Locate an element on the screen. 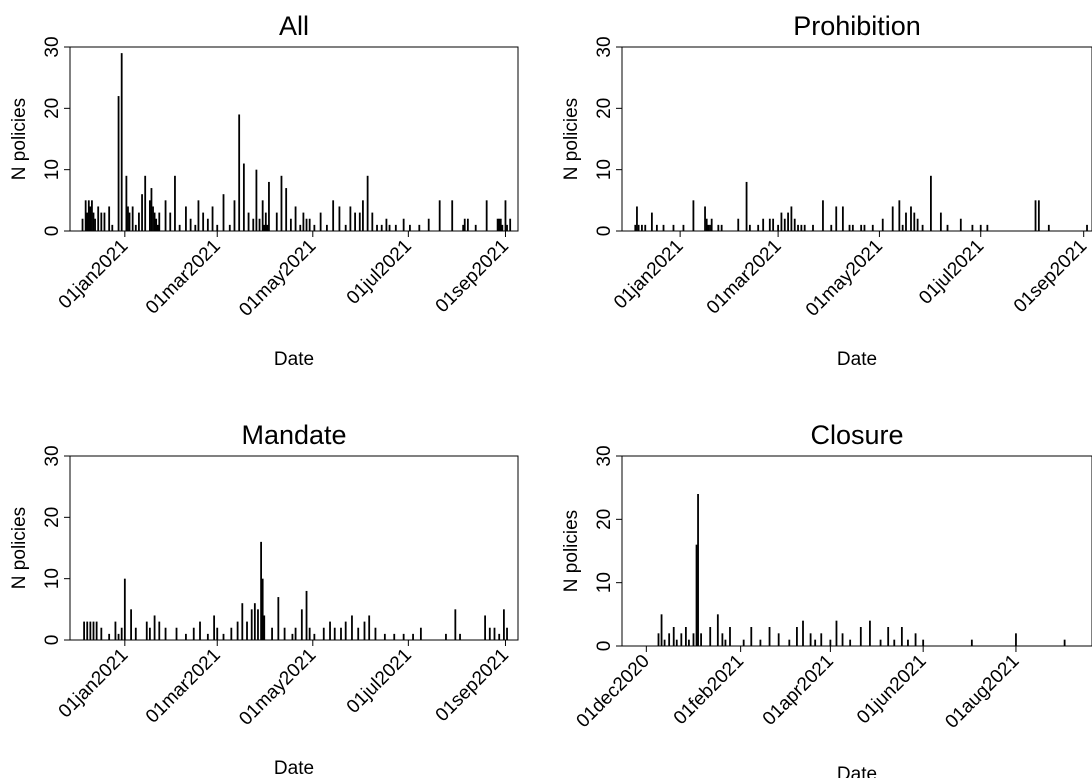  chart-title: Closure is located at coordinates (856, 435).